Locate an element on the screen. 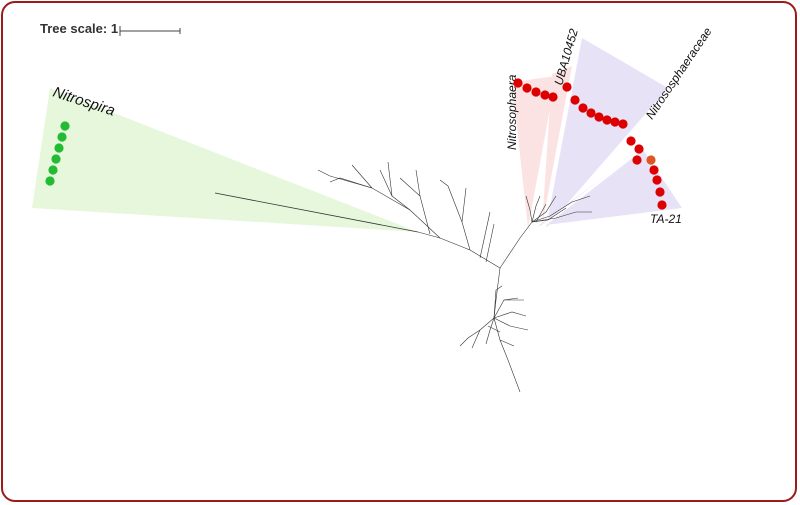  clade-wedge-nitrososphaeraceae is located at coordinates (607, 133).